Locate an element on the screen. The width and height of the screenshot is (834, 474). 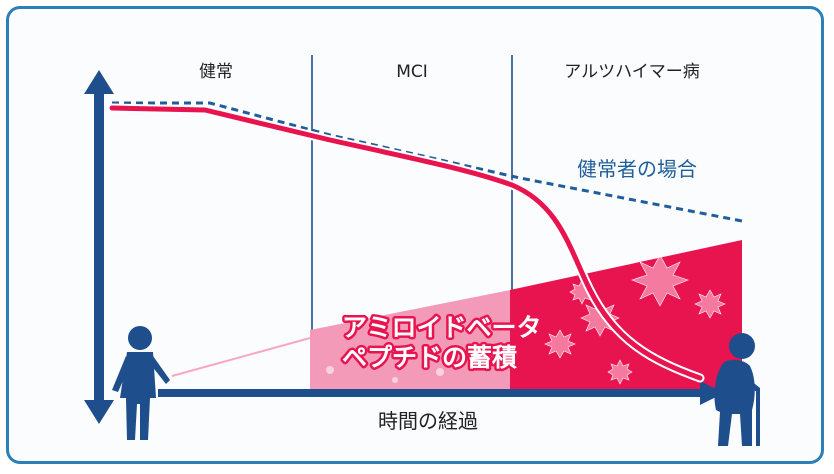
amyloid-label: アミロイドベータ ペプチドの蓄積 is located at coordinates (442, 343).